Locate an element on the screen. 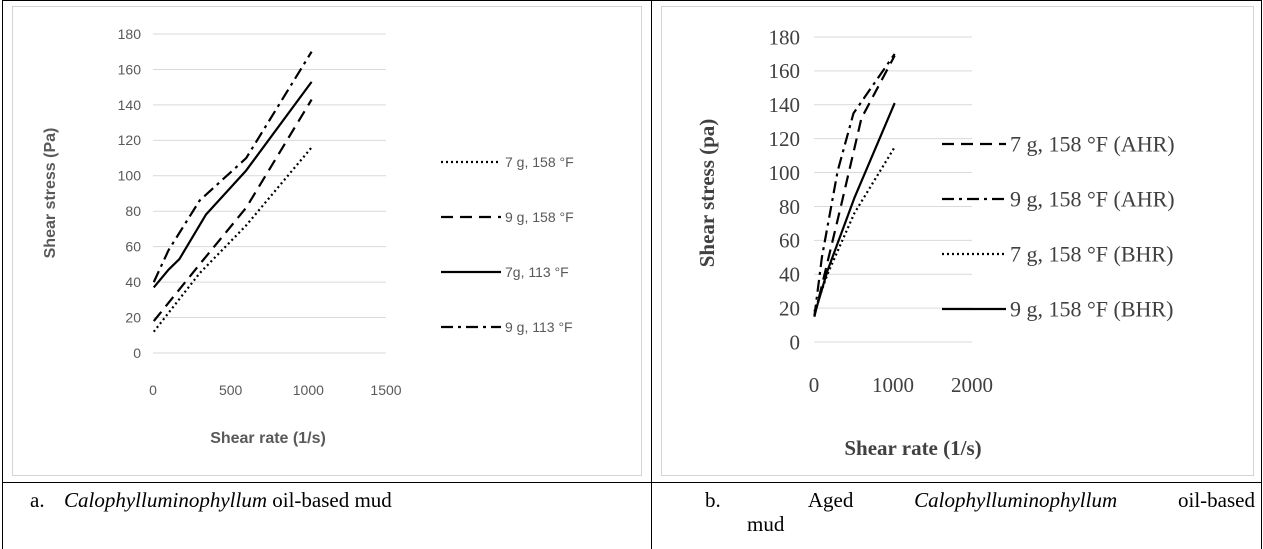  legend-label-2: 9 g, 158 °F (AHR) is located at coordinates (1092, 199).